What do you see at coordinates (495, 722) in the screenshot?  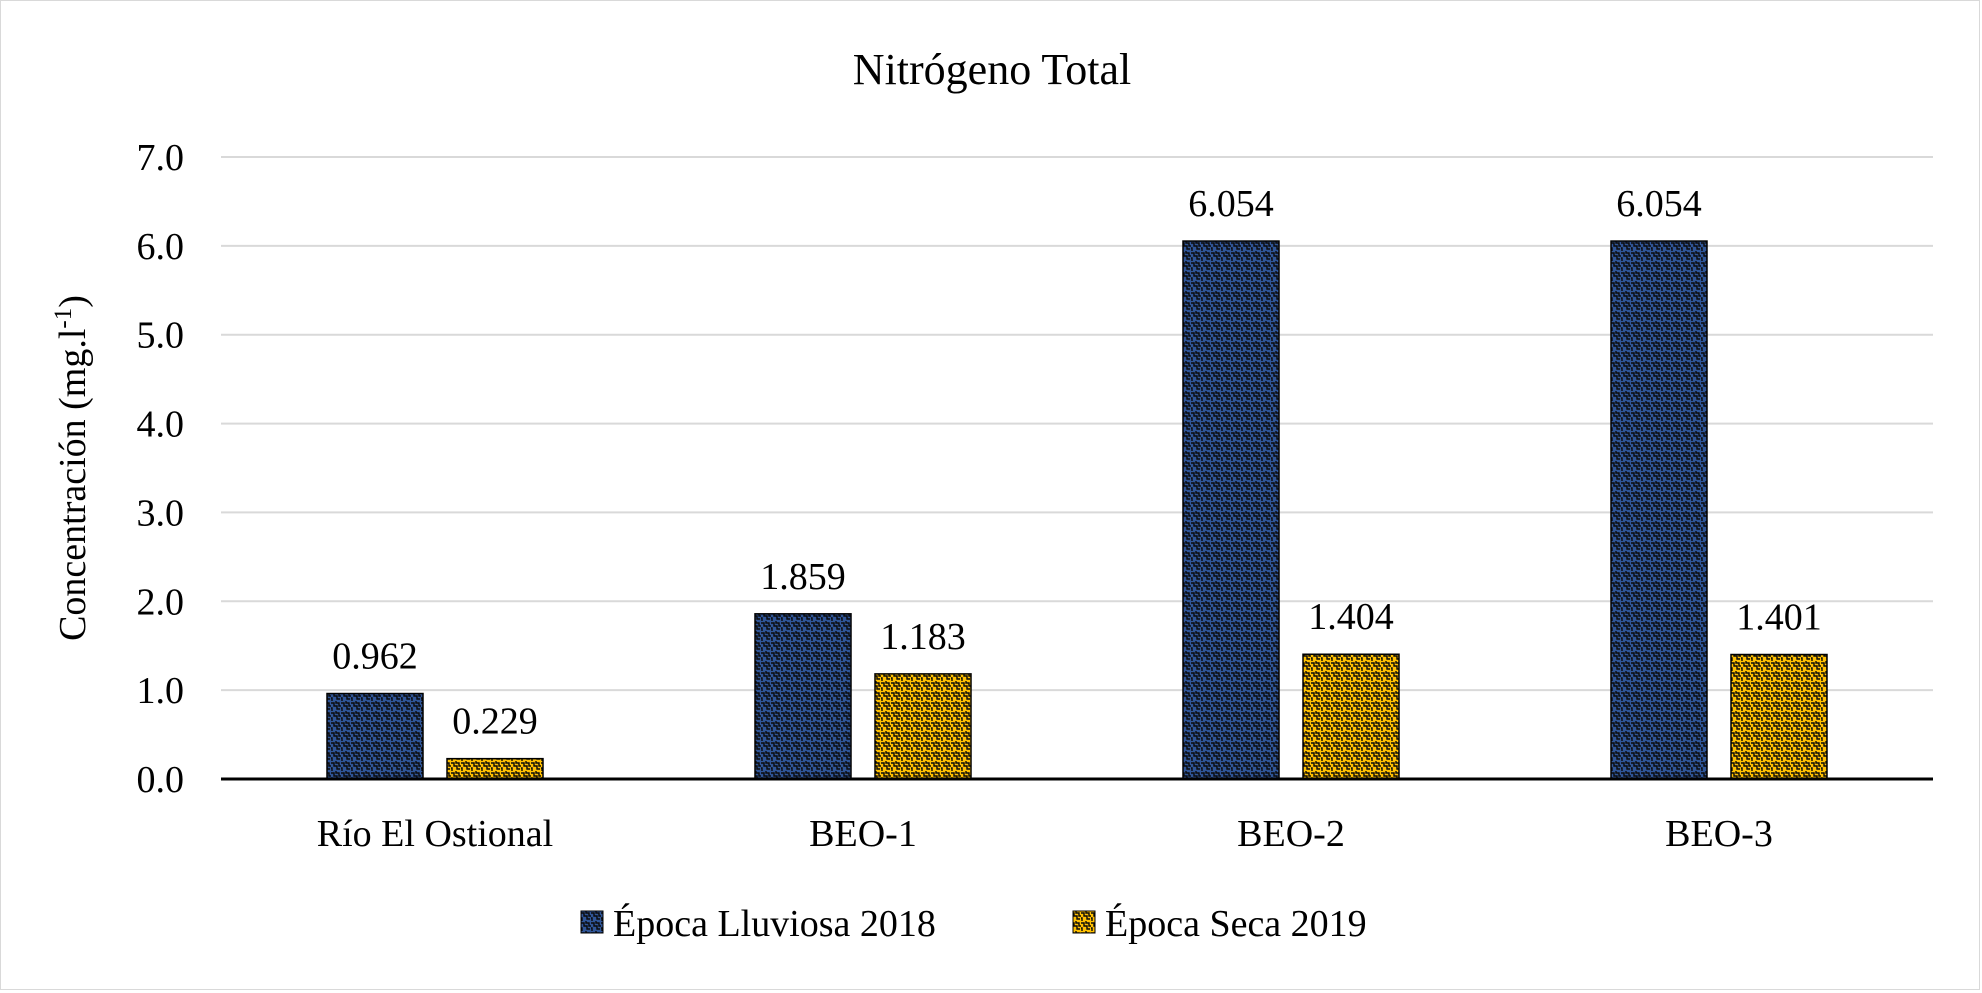 I see `data-label: 0.229` at bounding box center [495, 722].